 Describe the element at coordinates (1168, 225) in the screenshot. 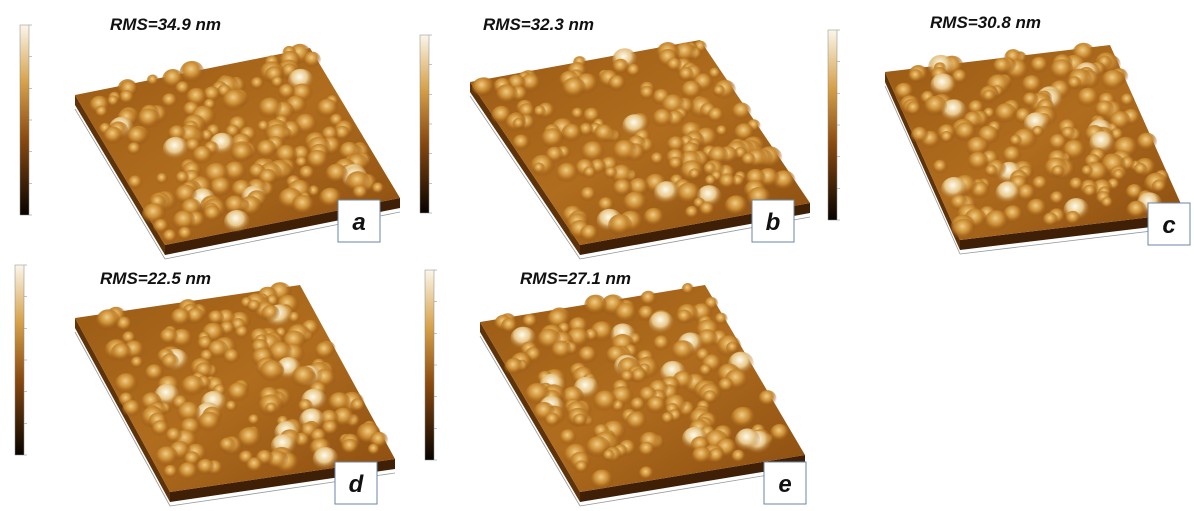

I see `panel-label: c` at that location.